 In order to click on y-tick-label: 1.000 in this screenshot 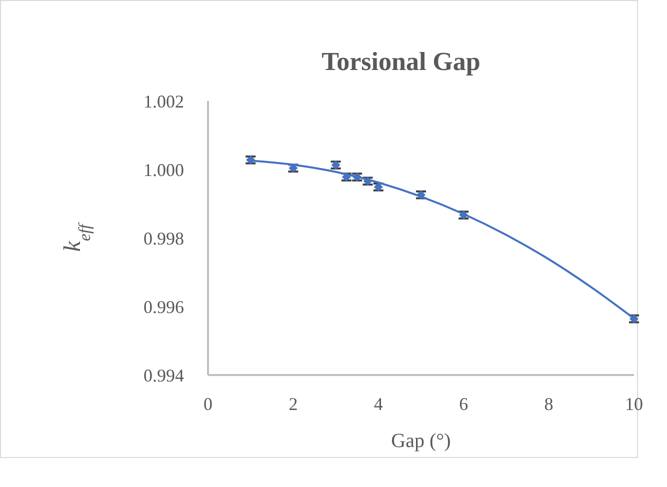, I will do `click(164, 170)`.